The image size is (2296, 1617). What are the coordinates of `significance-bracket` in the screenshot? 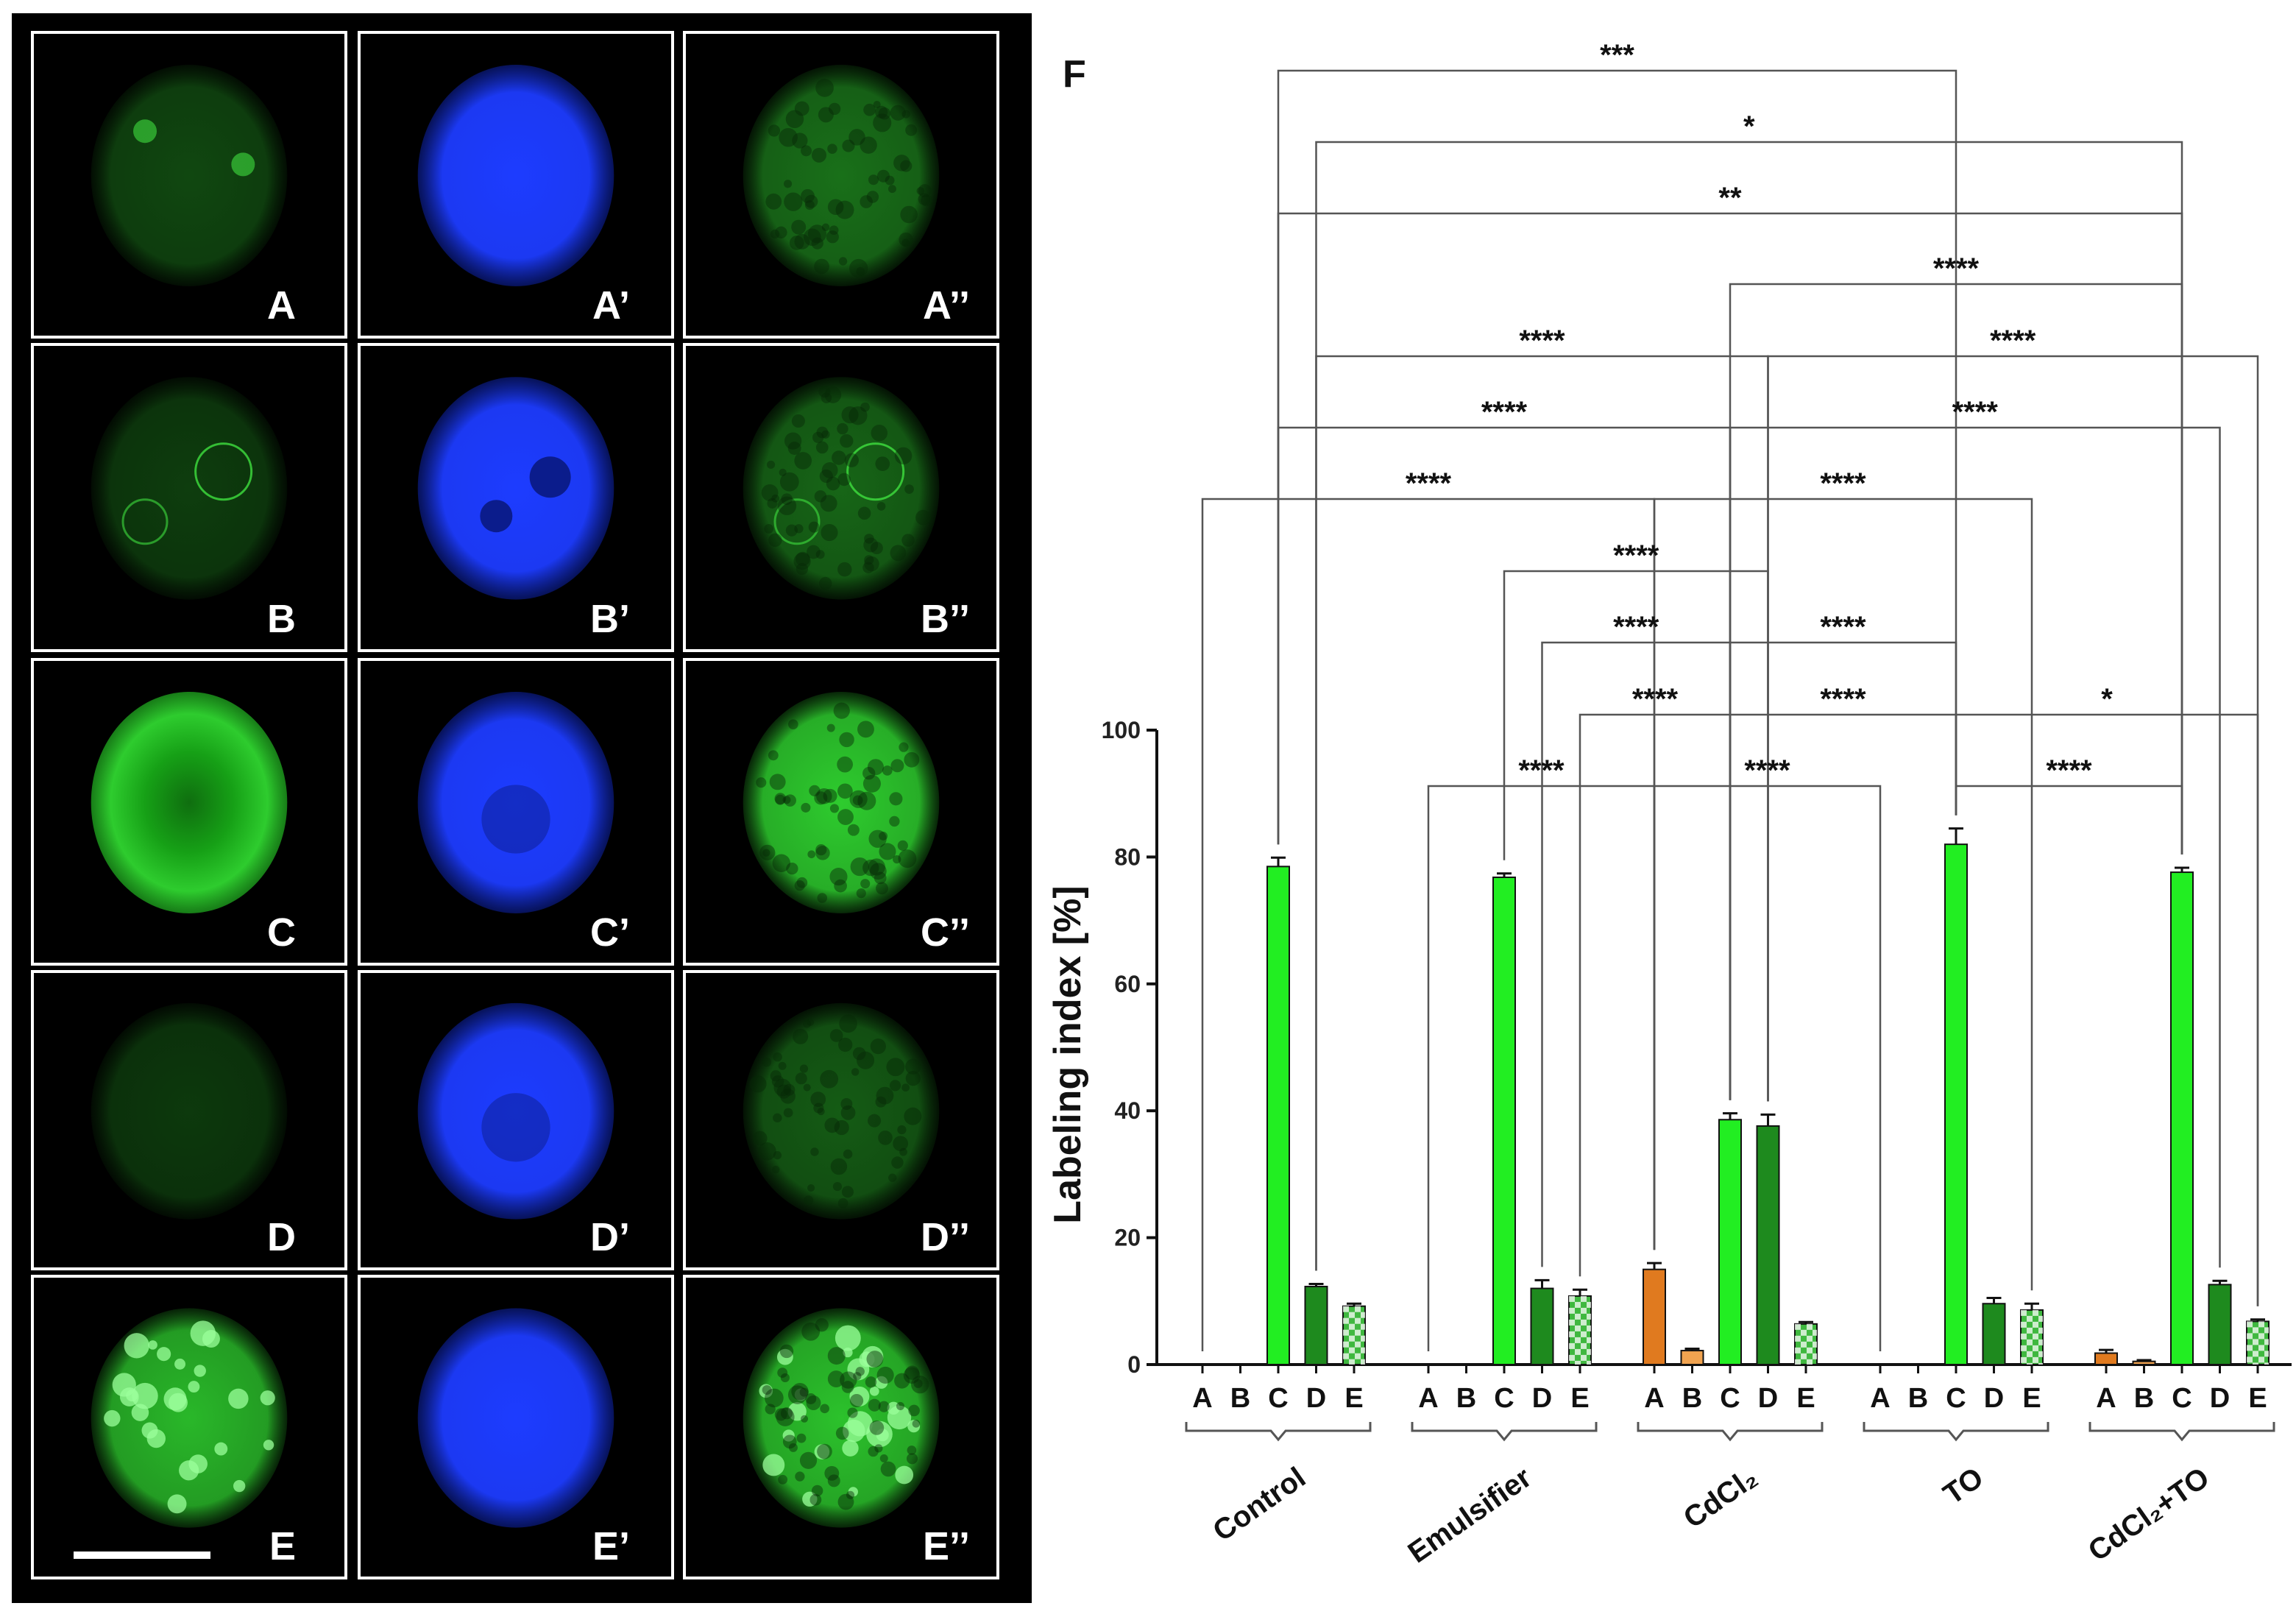 It's located at (1636, 836).